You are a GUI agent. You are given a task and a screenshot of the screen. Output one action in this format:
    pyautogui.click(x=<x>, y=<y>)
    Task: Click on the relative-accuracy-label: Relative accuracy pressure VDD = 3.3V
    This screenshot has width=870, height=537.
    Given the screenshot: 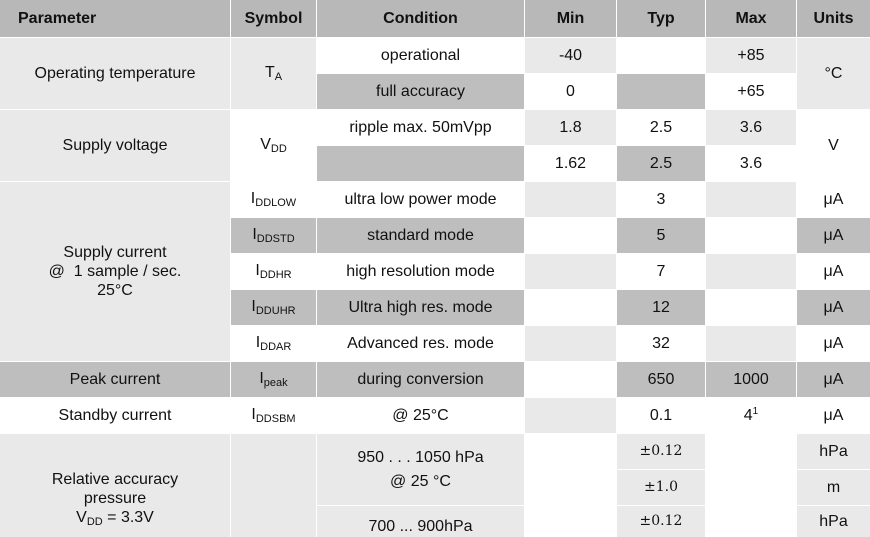 What is the action you would take?
    pyautogui.click(x=115, y=485)
    